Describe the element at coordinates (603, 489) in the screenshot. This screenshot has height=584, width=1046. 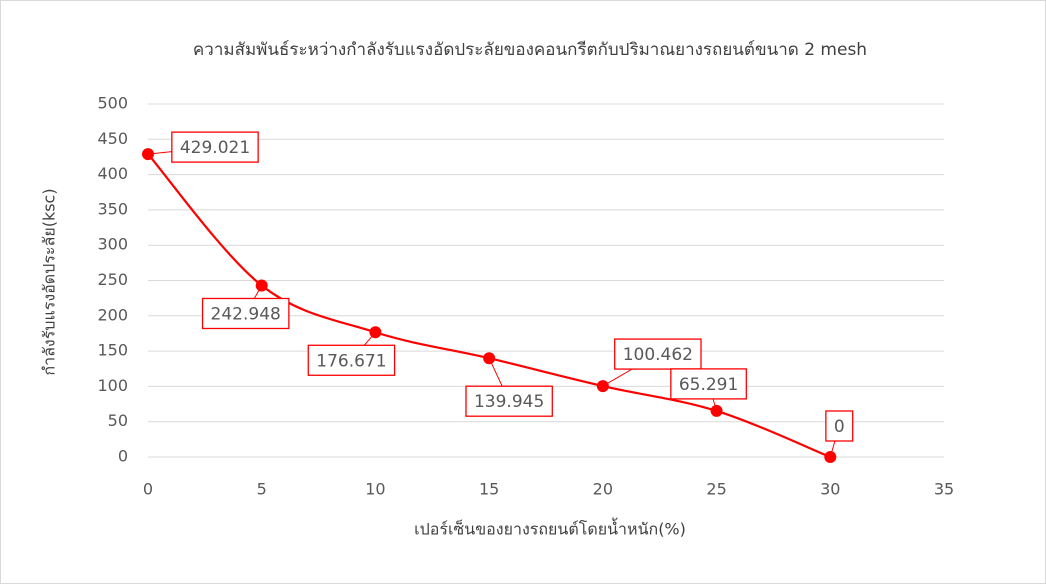
I see `x-tick-label: 20` at that location.